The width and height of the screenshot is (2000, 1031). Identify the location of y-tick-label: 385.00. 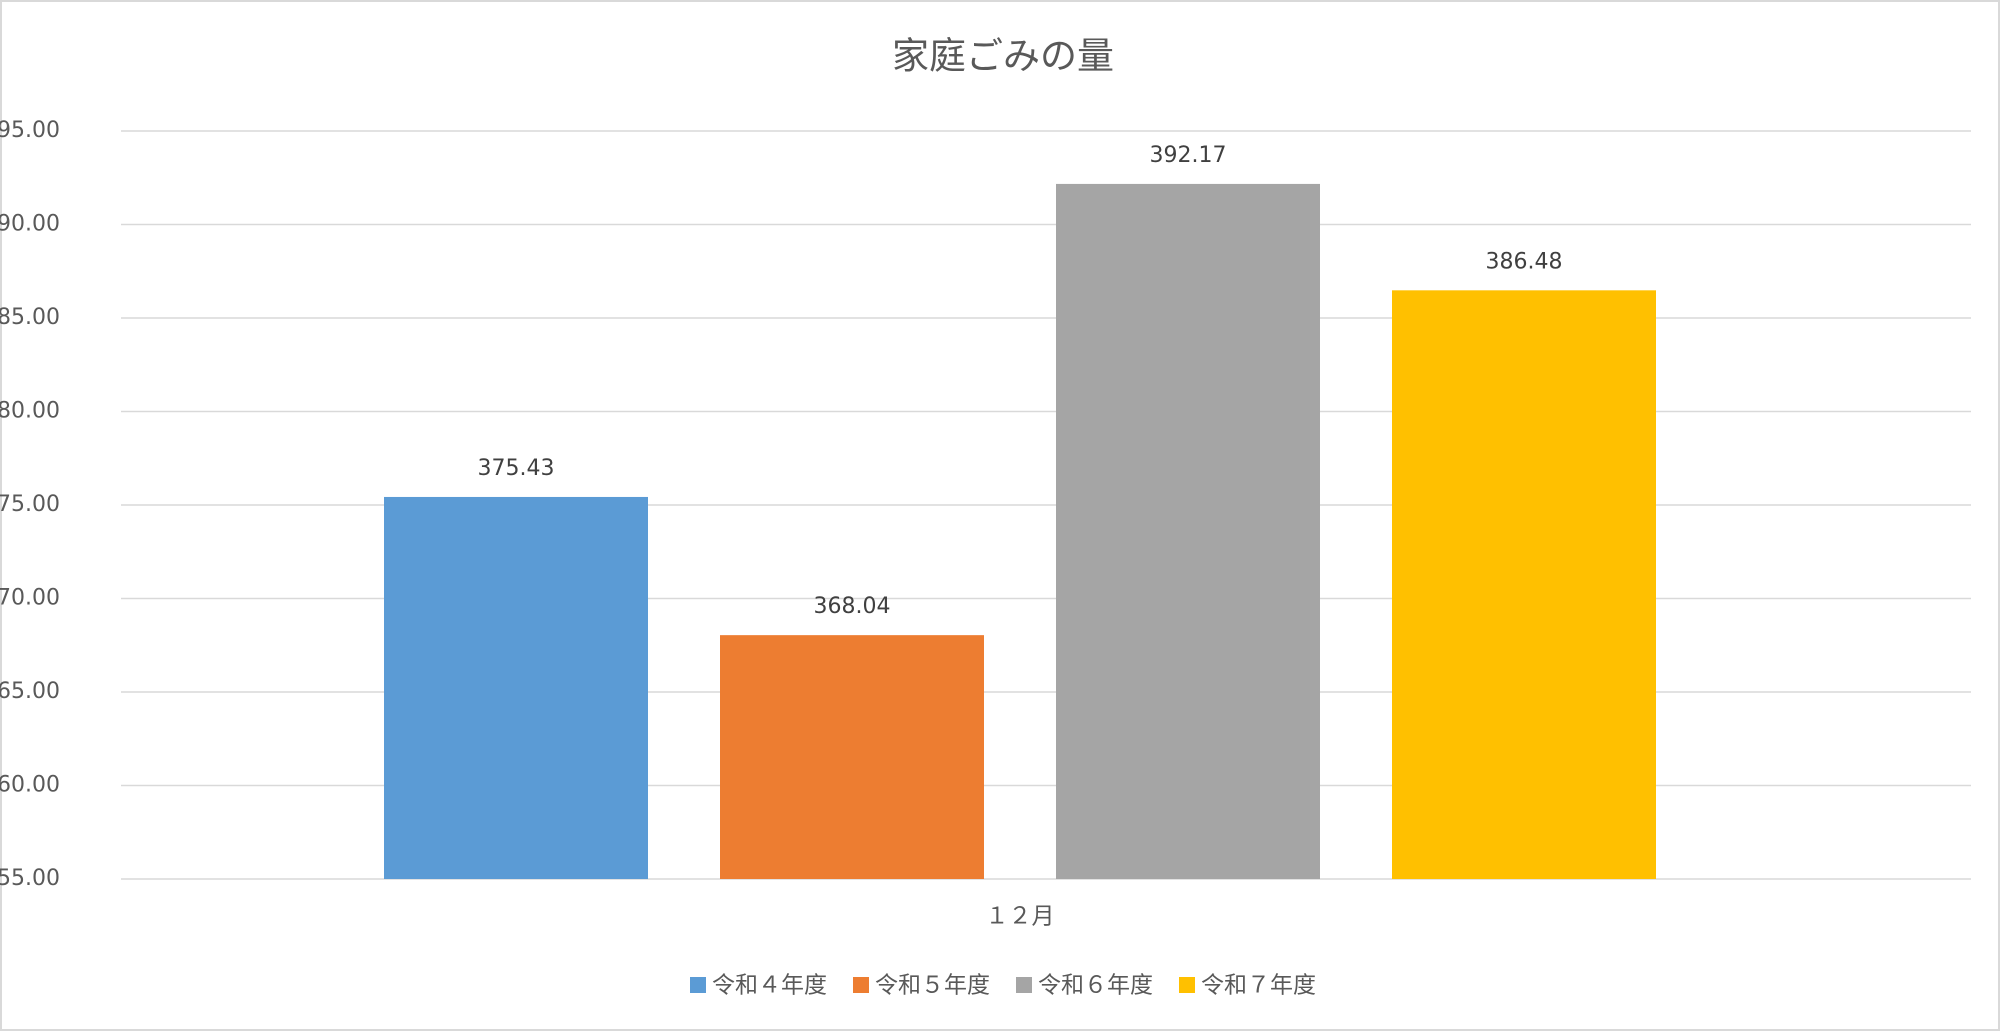
(30, 317).